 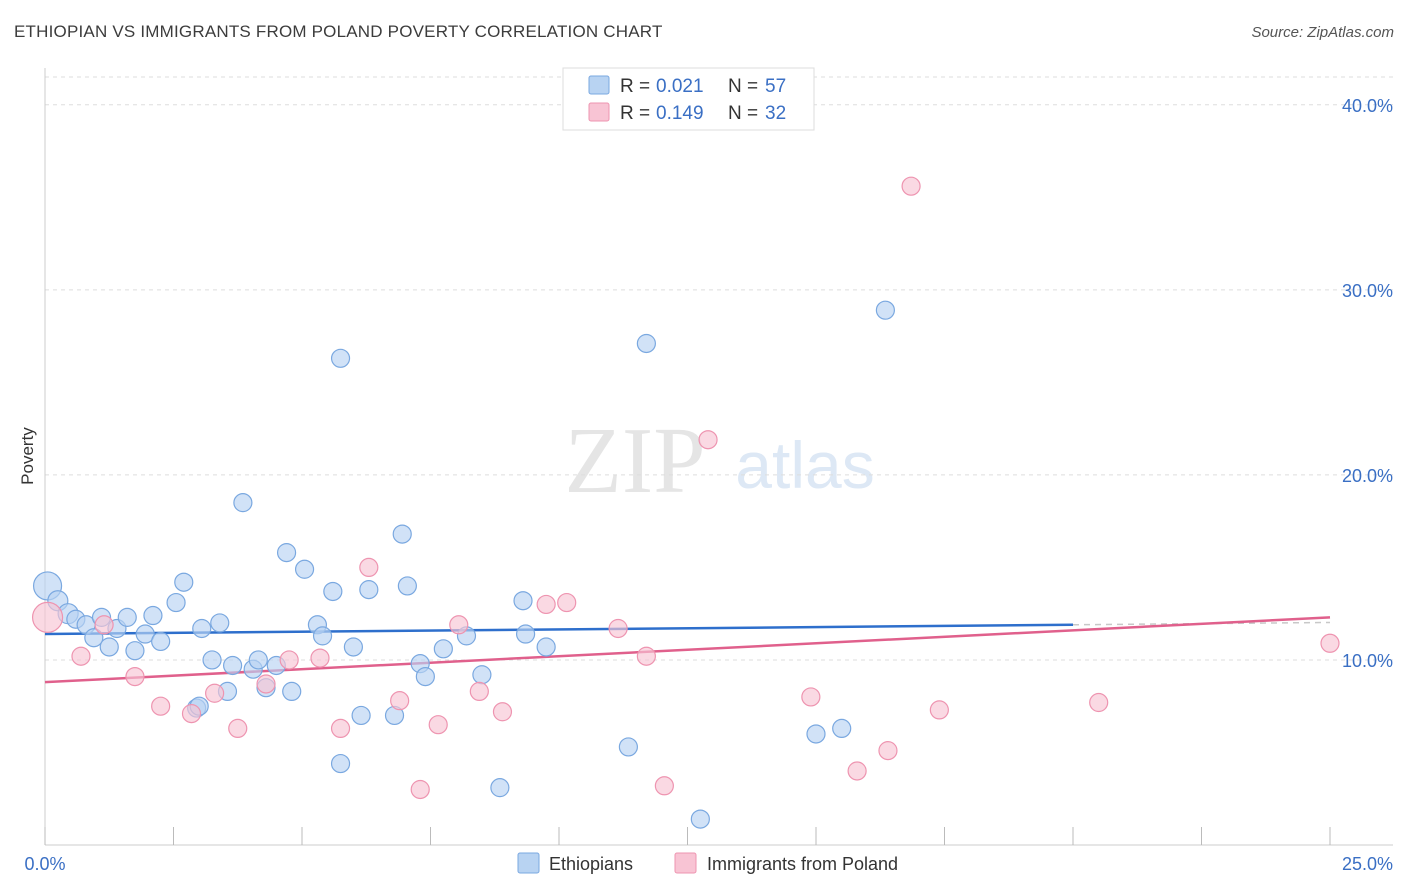 What do you see at coordinates (680, 86) in the screenshot?
I see `legend-r-value: 0.021` at bounding box center [680, 86].